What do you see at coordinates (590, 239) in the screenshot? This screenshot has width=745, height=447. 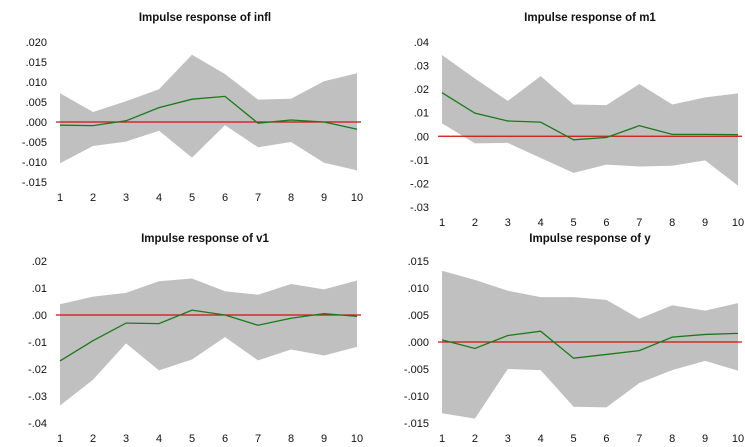 I see `chart-title: Impulse response of y` at bounding box center [590, 239].